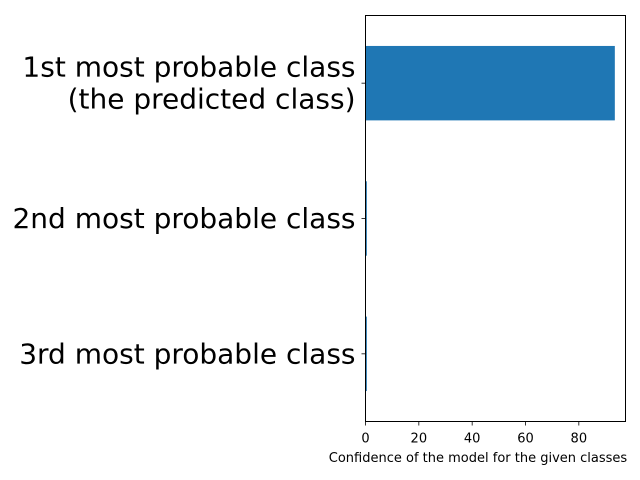 The height and width of the screenshot is (480, 640). What do you see at coordinates (525, 439) in the screenshot?
I see `x-tick-label: 60` at bounding box center [525, 439].